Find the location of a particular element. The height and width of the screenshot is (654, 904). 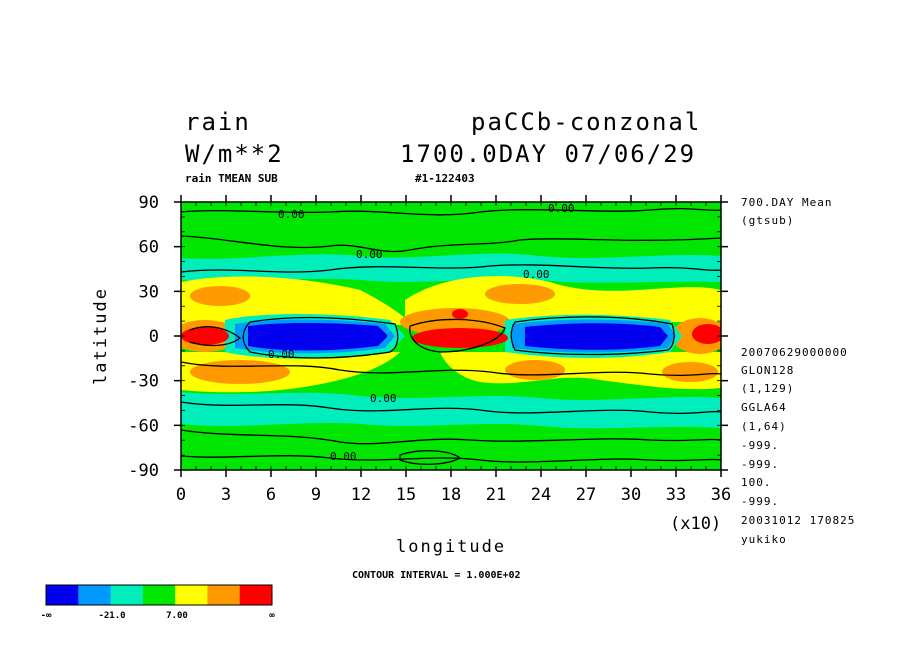

side-info-0: 20070629000000 is located at coordinates (794, 352).